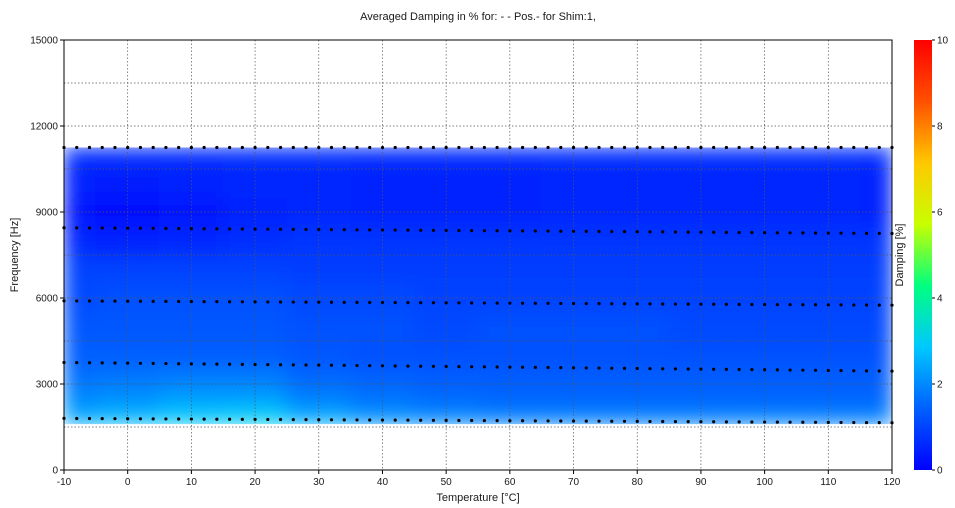 This screenshot has height=508, width=955. I want to click on colorbar, so click(923, 255).